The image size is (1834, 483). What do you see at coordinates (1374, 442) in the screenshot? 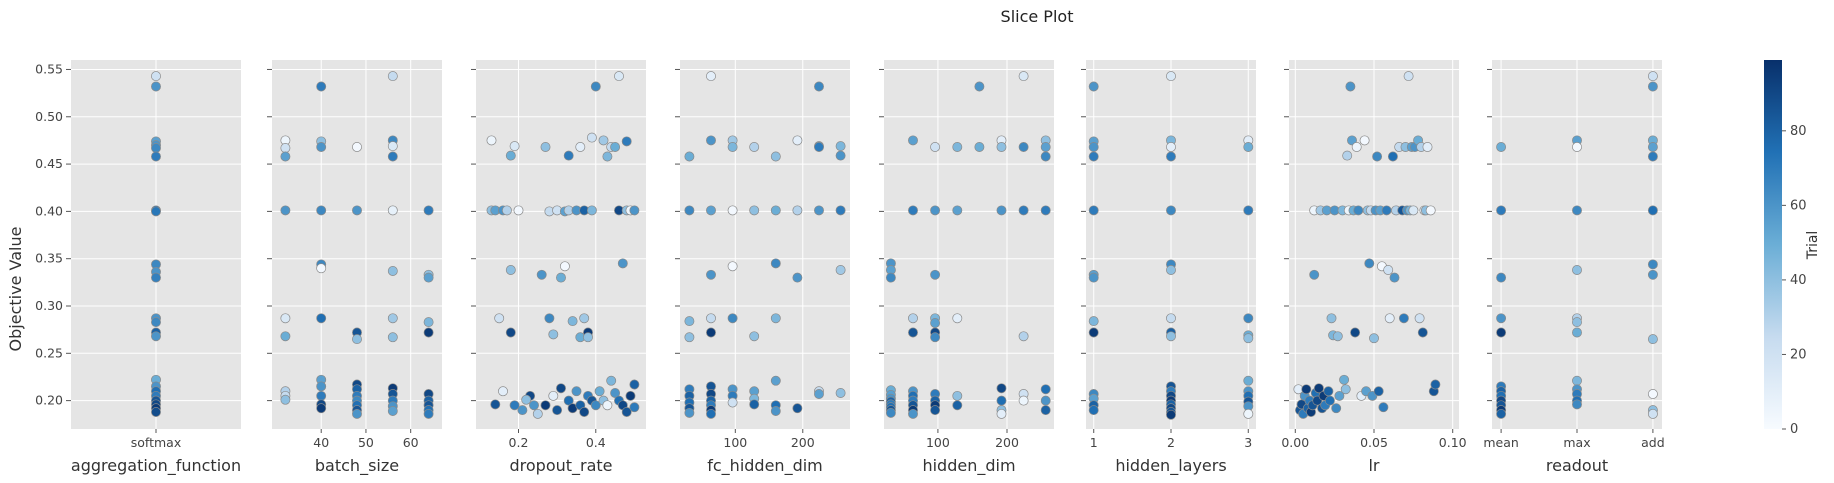
I see `x-tick-label: 0.05` at bounding box center [1374, 442].